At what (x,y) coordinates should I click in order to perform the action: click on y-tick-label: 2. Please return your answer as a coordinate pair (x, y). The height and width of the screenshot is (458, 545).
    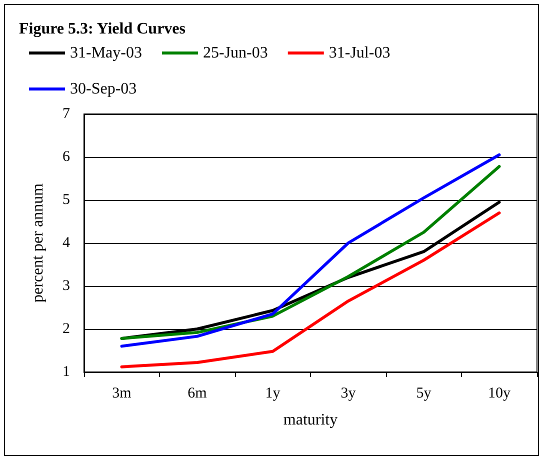
    Looking at the image, I should click on (66, 329).